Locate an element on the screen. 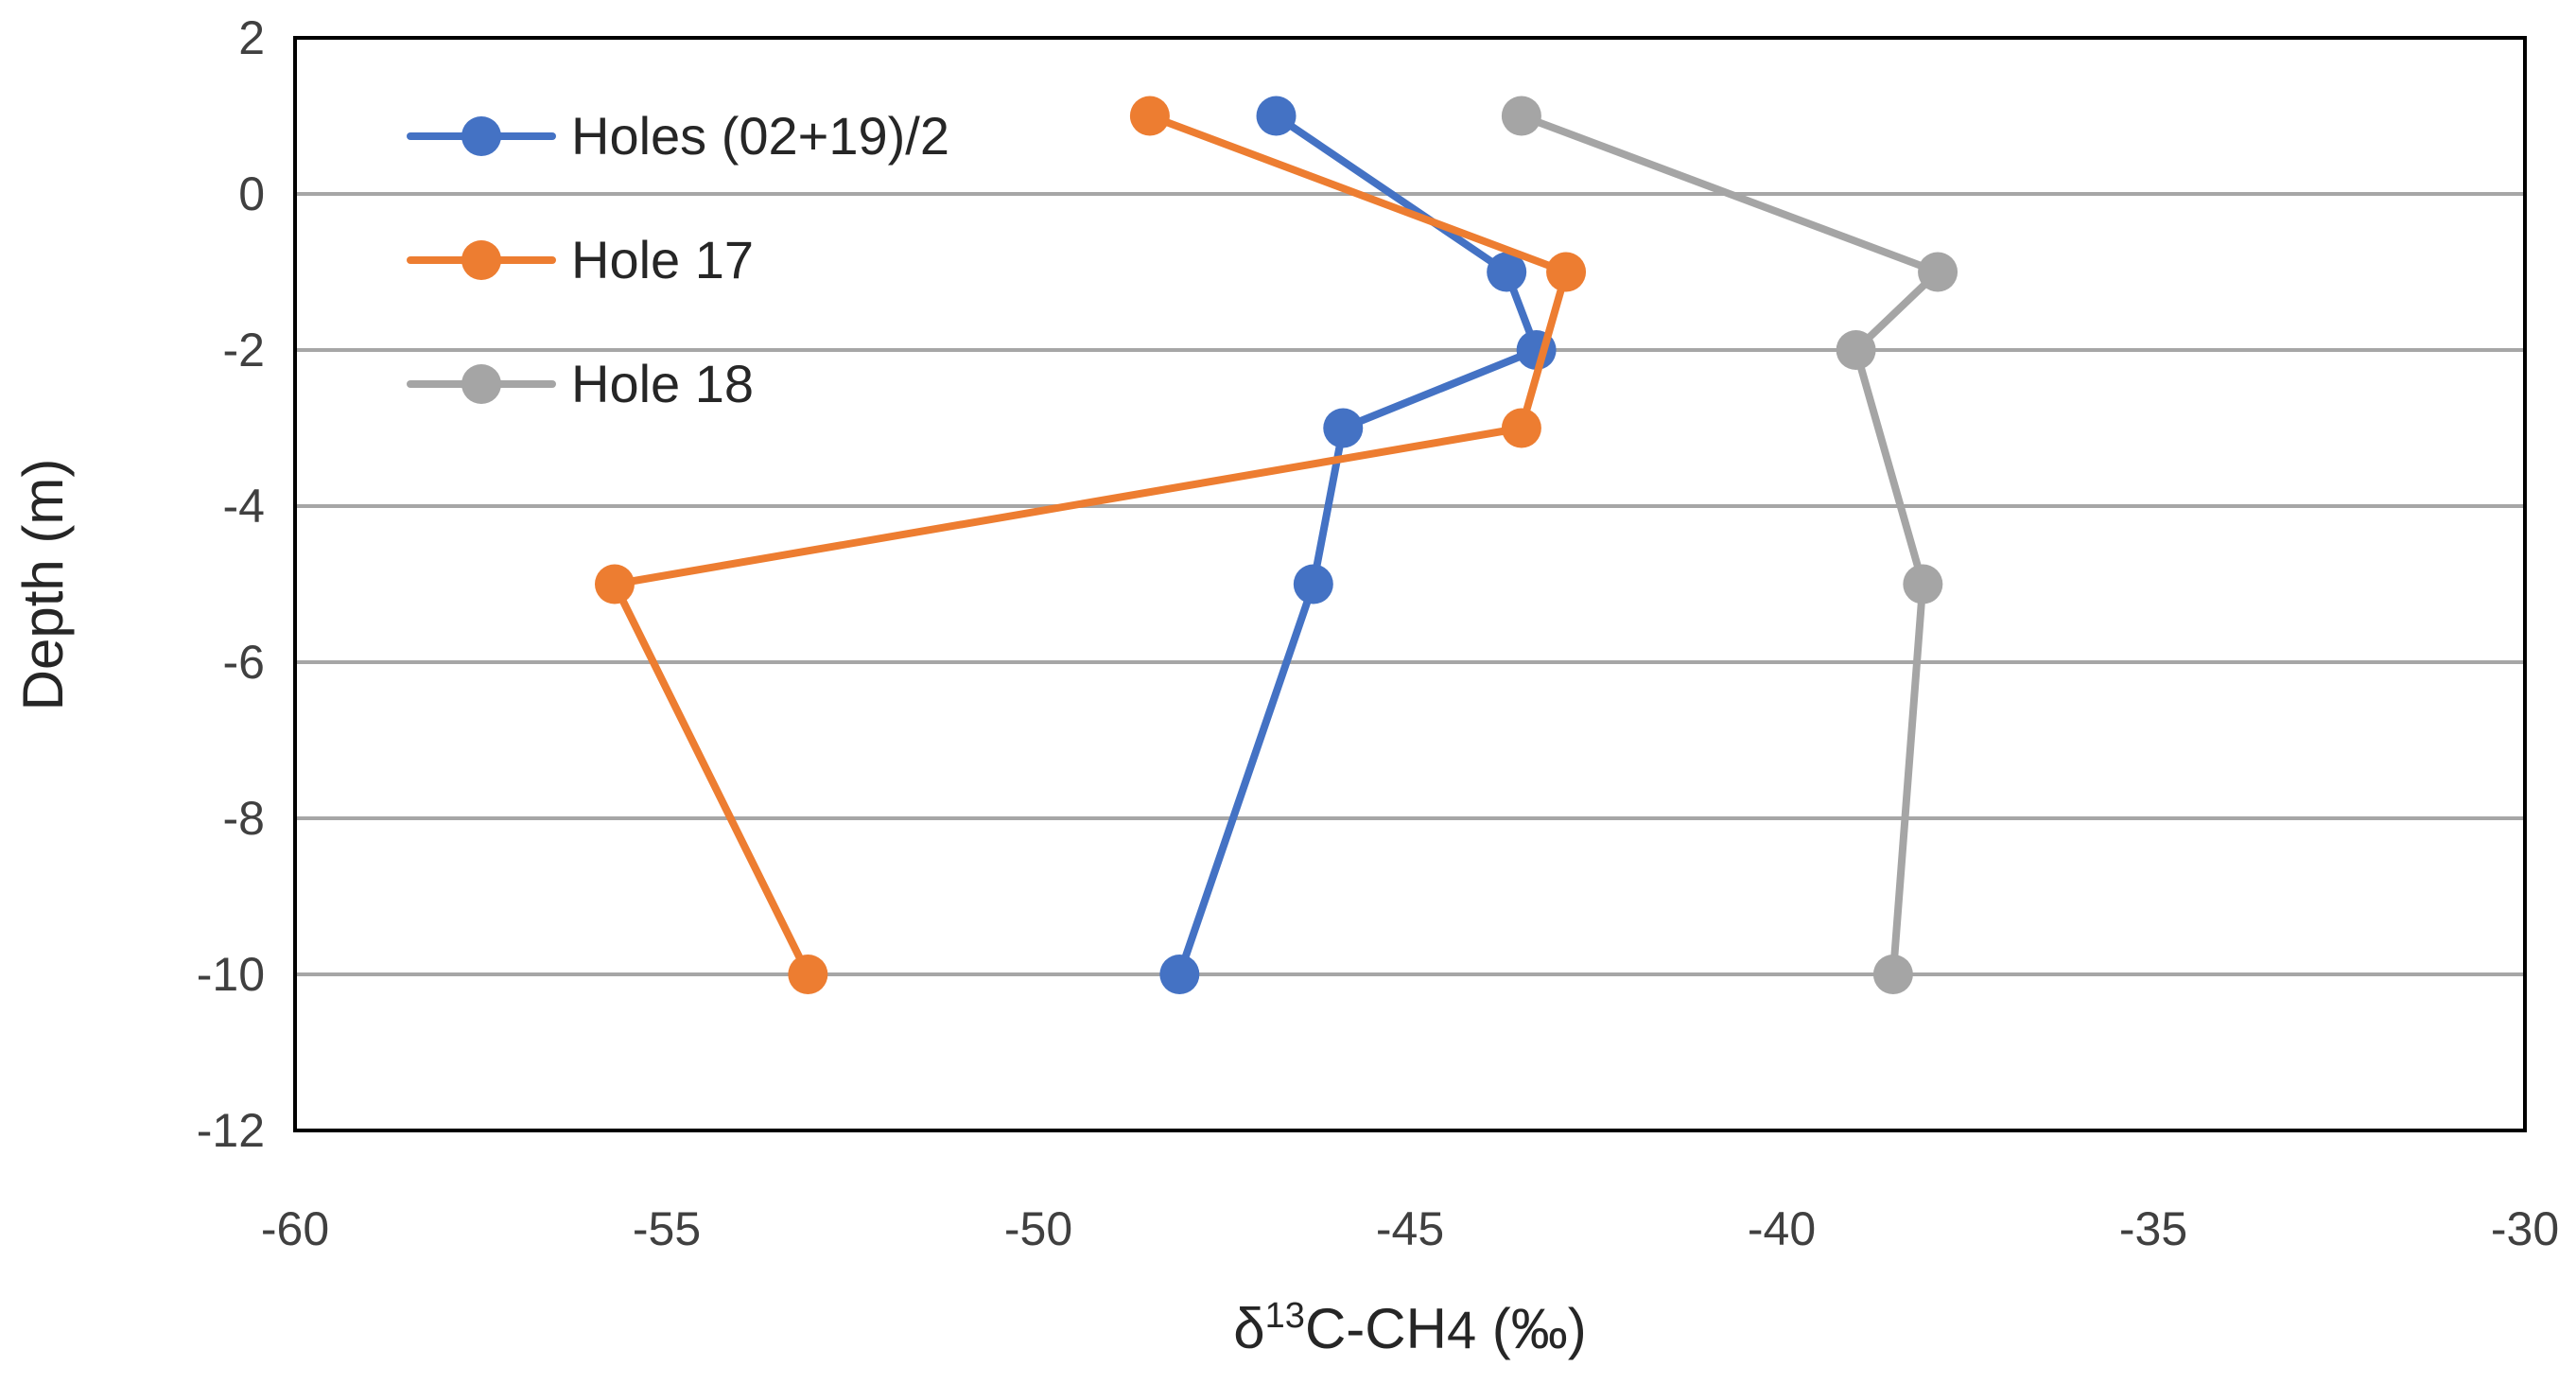  x-tick-label: -60 is located at coordinates (295, 1228).